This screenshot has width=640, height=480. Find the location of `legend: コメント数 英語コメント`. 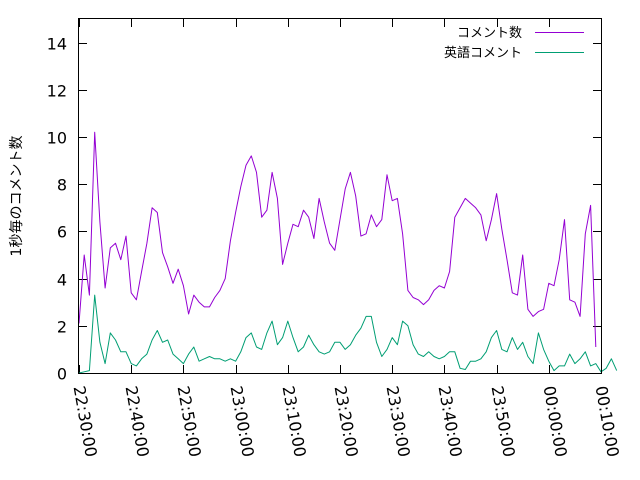

legend: コメント数 英語コメント is located at coordinates (514, 43).